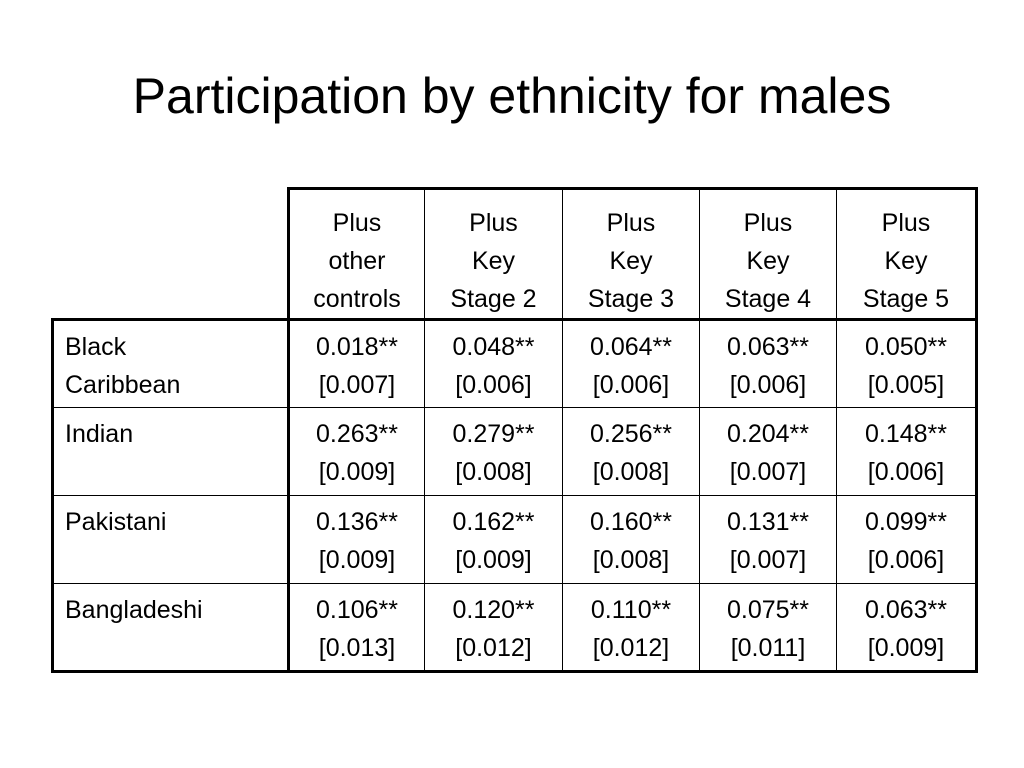  I want to click on coefficient: 0.075**, so click(768, 610).